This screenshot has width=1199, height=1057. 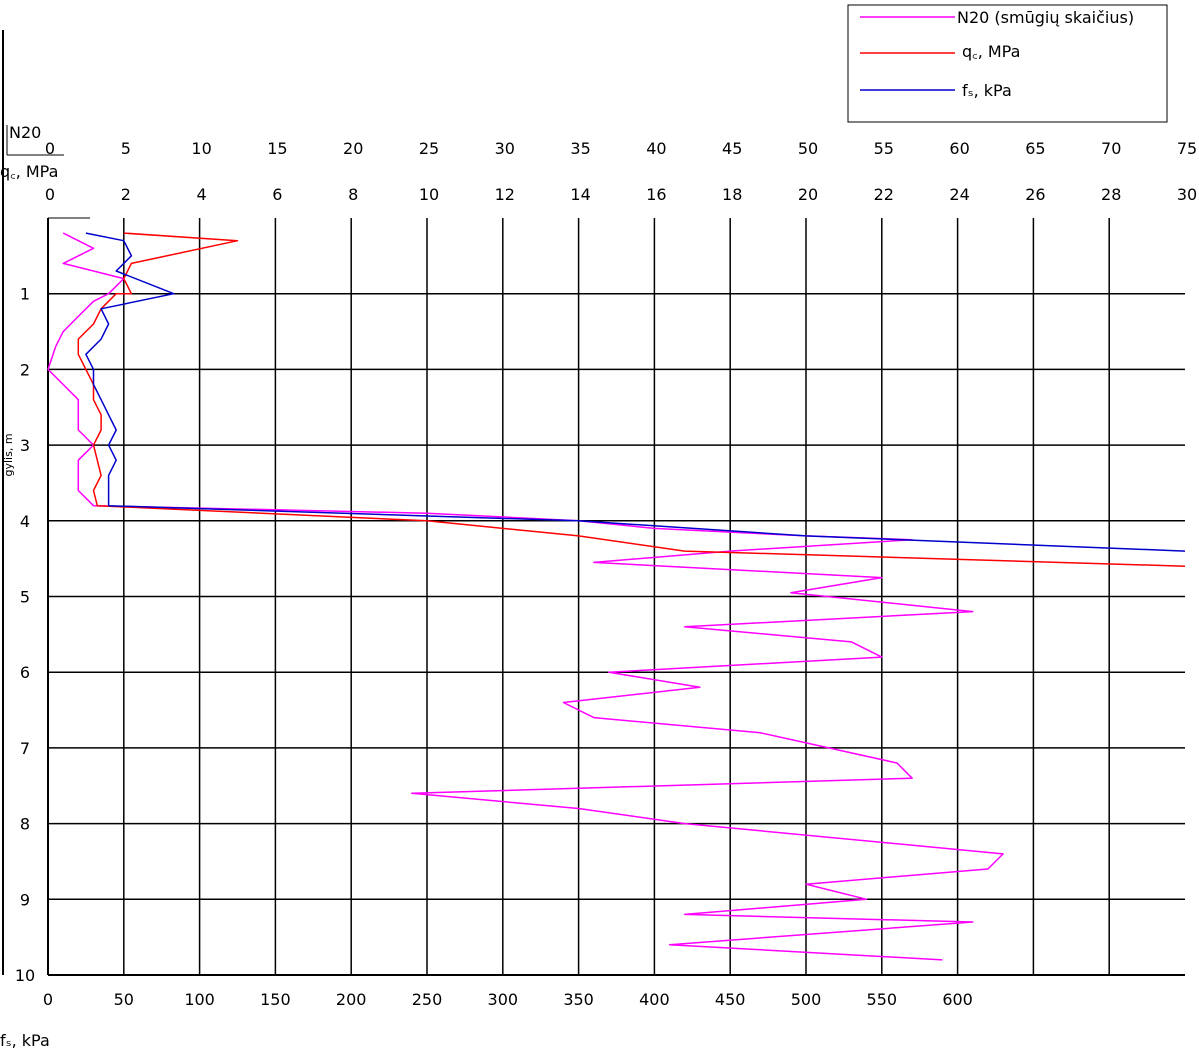 I want to click on n20-tick-label: 25, so click(x=429, y=148).